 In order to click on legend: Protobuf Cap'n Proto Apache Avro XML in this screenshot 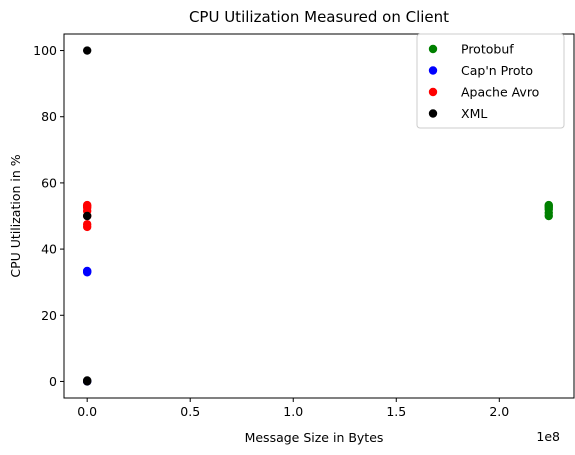, I will do `click(490, 81)`.